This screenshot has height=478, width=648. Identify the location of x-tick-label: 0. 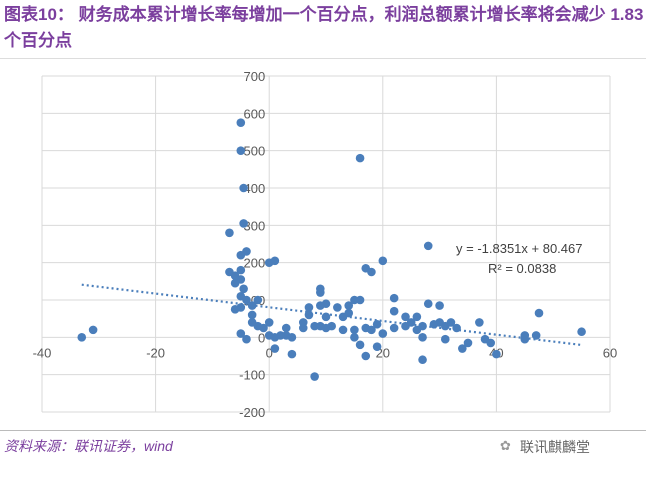
(269, 352).